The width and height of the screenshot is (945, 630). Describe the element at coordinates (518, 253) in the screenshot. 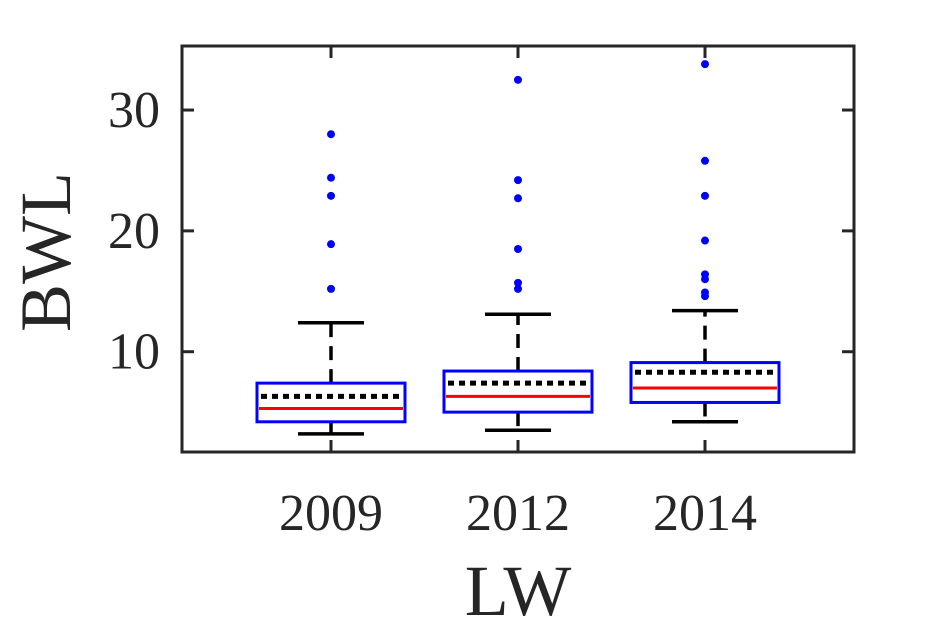

I see `box-2012` at that location.